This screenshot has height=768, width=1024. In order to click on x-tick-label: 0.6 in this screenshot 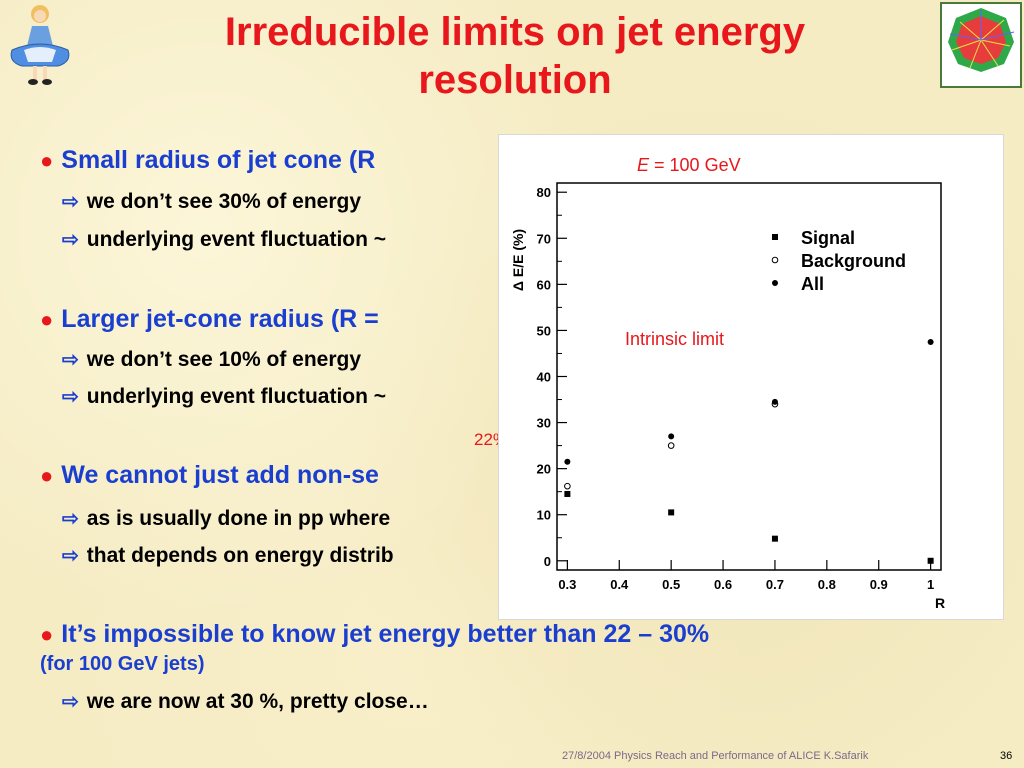, I will do `click(723, 584)`.